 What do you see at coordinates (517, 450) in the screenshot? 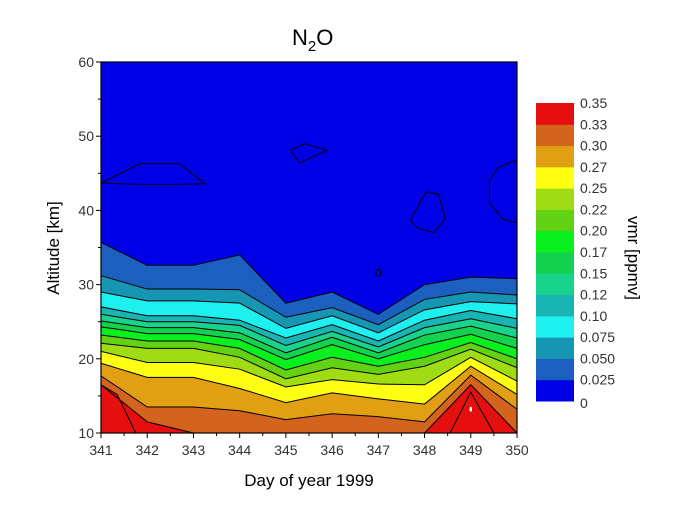
I see `x-tick-label: 350` at bounding box center [517, 450].